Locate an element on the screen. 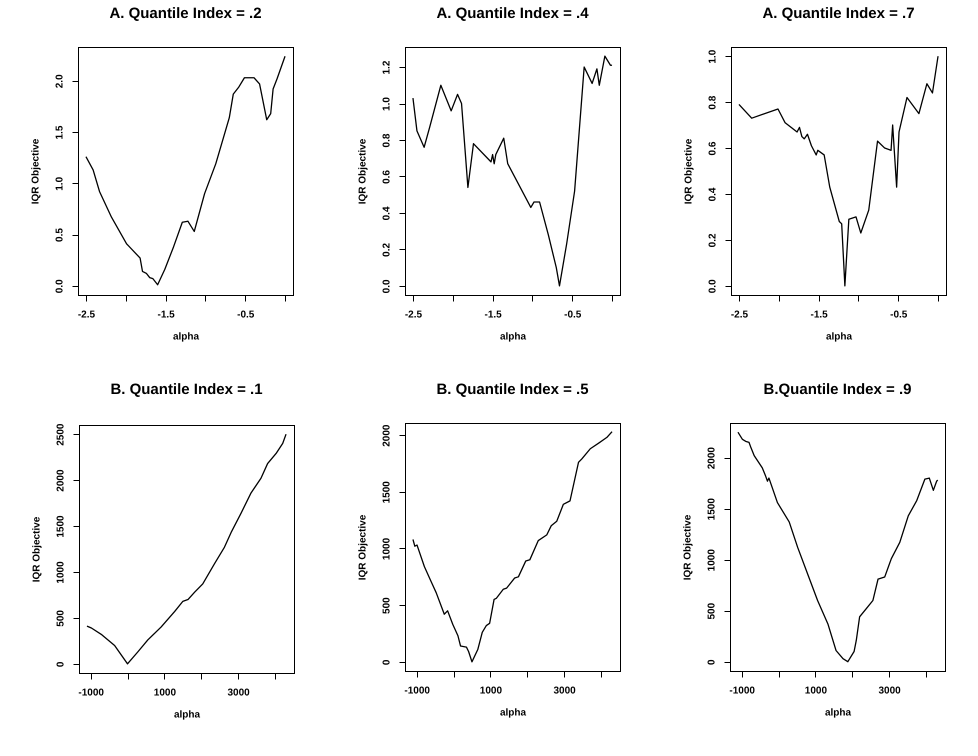 The image size is (978, 756). y-tick-label: 1.2 is located at coordinates (387, 67).